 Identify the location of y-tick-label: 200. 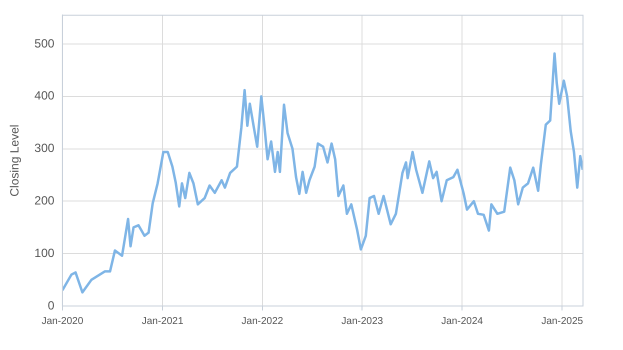
(44, 201).